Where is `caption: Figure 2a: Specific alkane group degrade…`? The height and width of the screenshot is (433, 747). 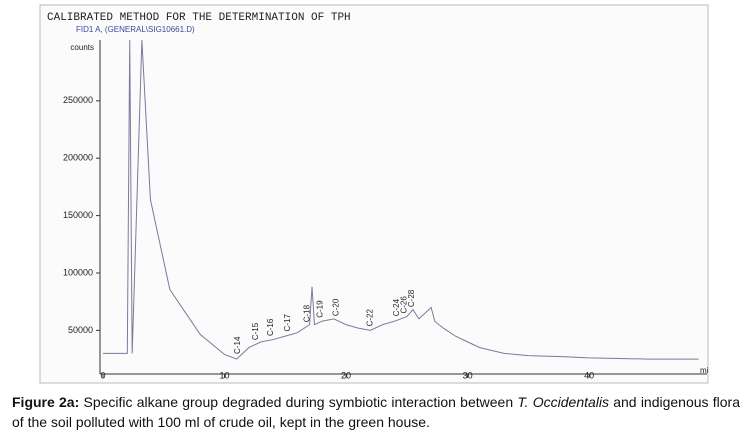 caption: Figure 2a: Specific alkane group degrade… is located at coordinates (376, 412).